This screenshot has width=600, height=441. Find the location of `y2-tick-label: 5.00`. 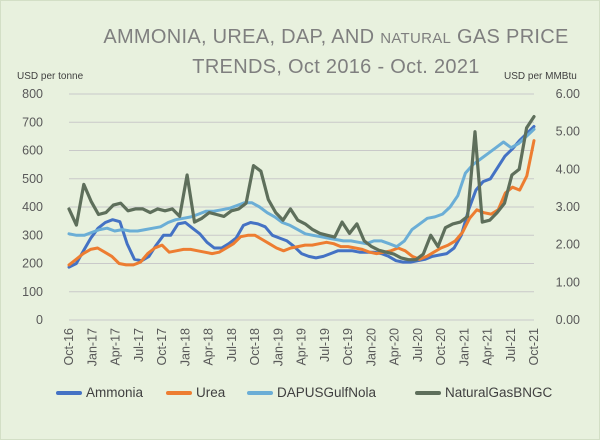

y2-tick-label: 5.00 is located at coordinates (568, 132).